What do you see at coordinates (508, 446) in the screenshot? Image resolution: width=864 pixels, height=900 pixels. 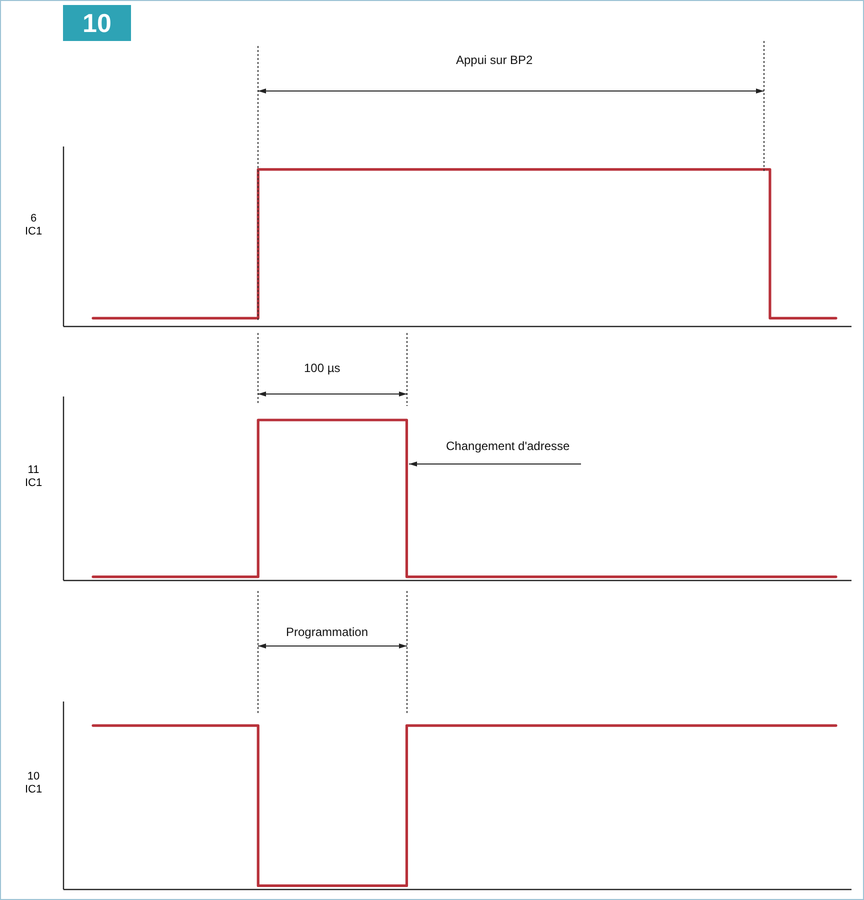 I see `annotation: Changement d'adresse` at bounding box center [508, 446].